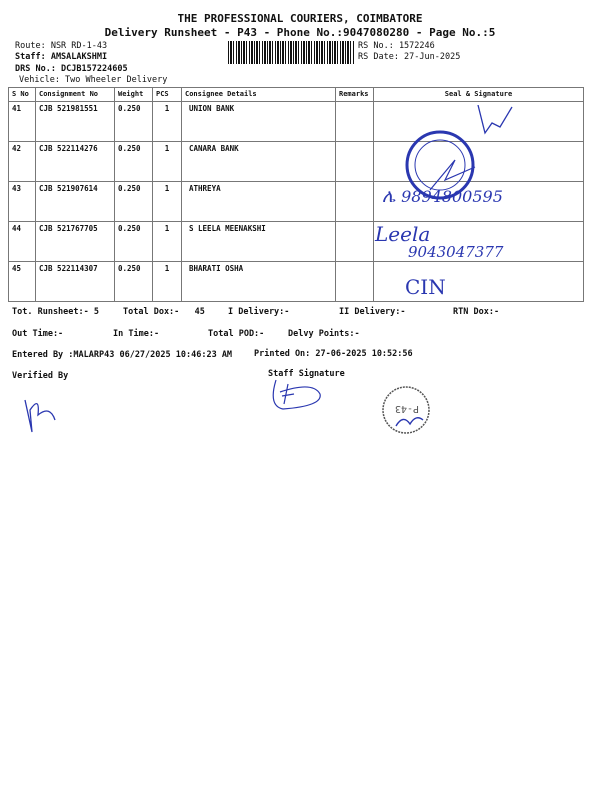 This screenshot has width=600, height=800. I want to click on col-sno: S No, so click(22, 94).